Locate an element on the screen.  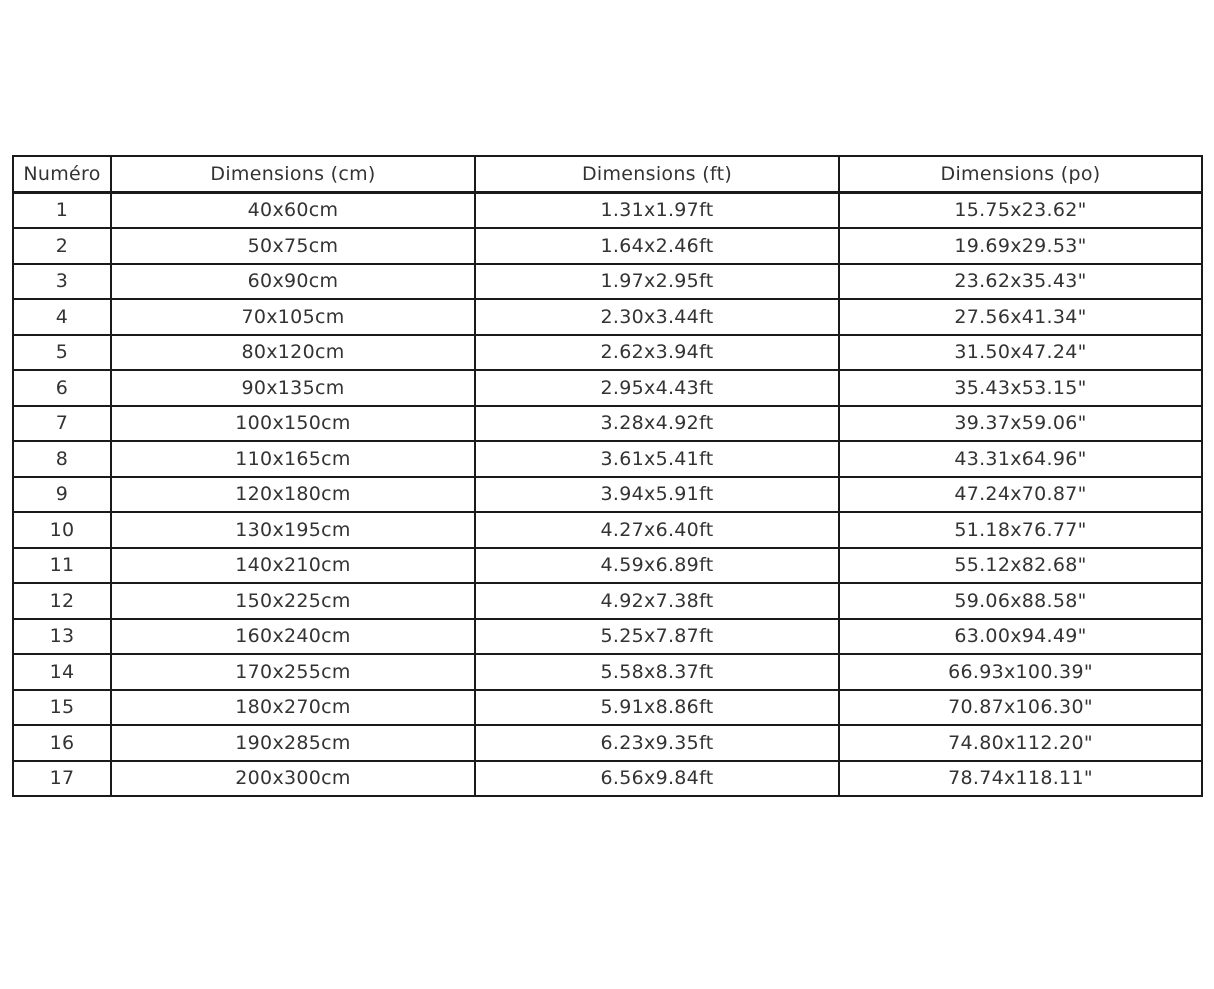
cell-numero: 11 is located at coordinates (62, 565).